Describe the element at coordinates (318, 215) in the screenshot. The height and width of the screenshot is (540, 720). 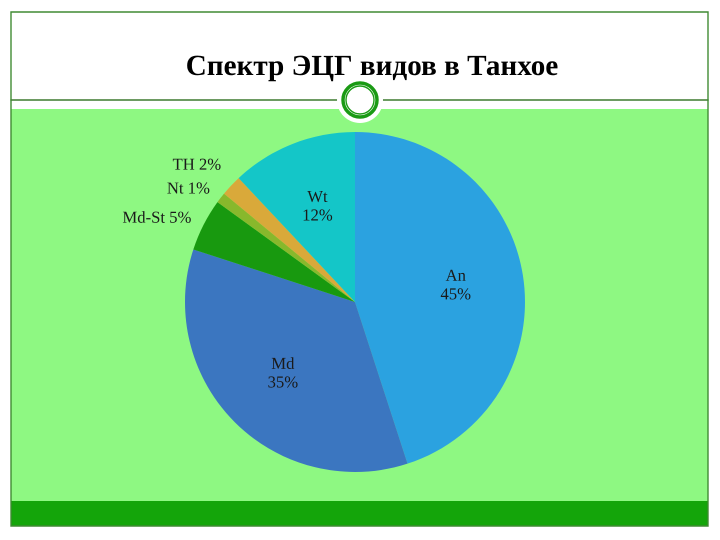
I see `data-label: 12%` at that location.